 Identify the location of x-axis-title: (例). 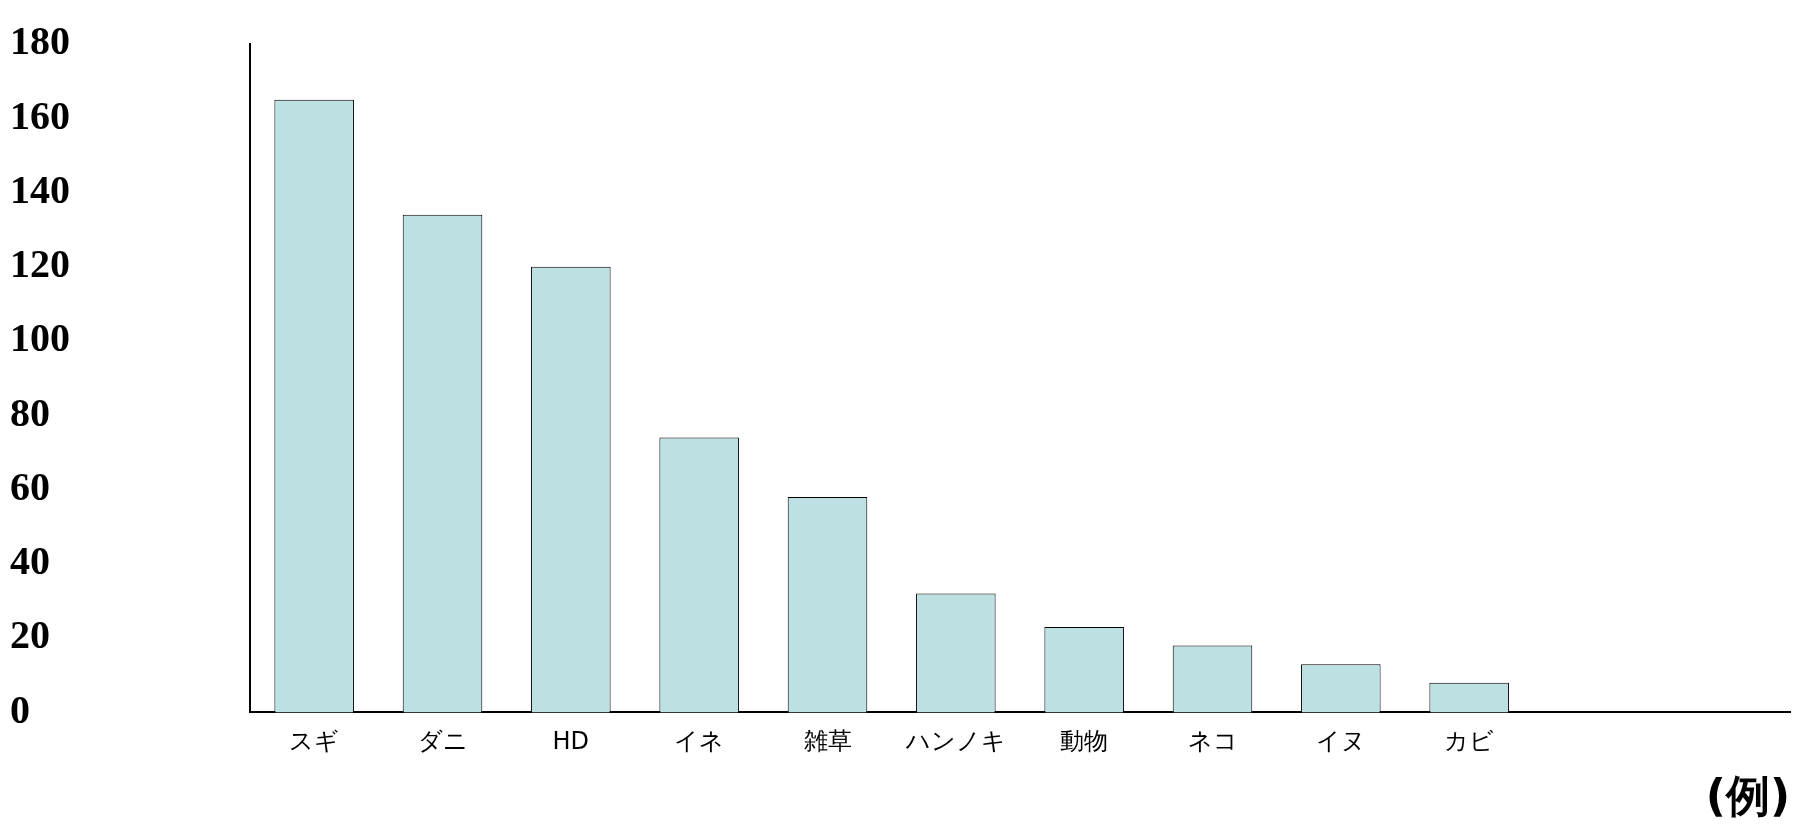
(1747, 796).